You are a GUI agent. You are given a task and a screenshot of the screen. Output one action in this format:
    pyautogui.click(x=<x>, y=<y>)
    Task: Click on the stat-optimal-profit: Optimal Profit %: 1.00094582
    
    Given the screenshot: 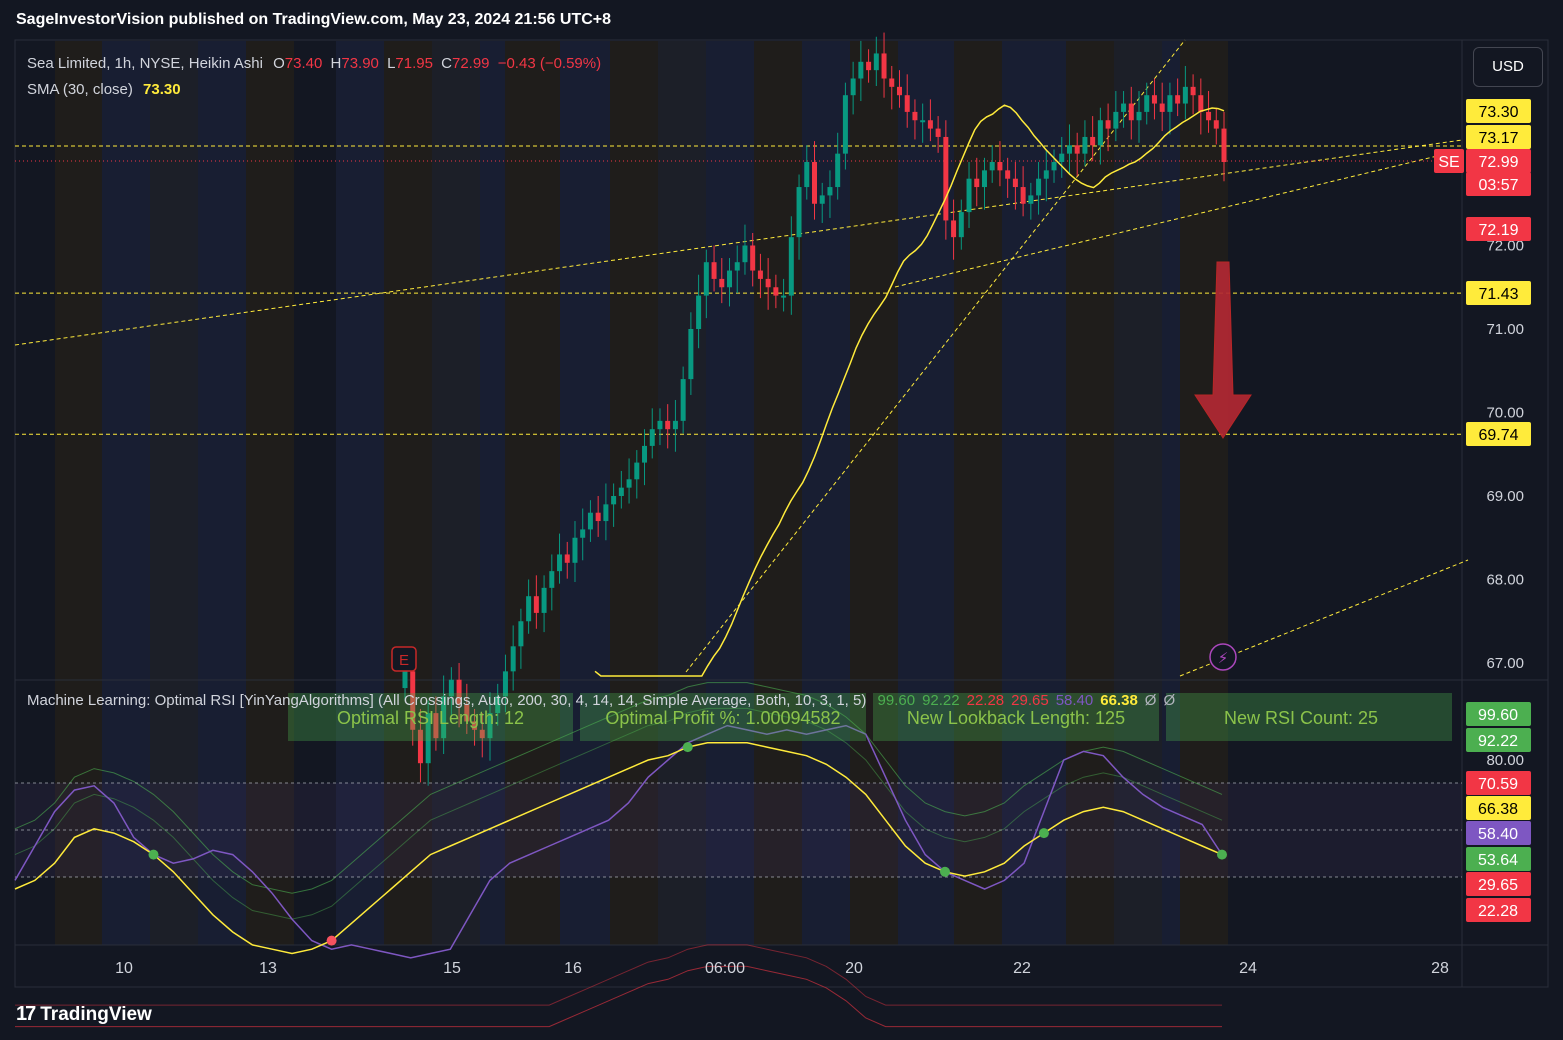 What is the action you would take?
    pyautogui.click(x=723, y=717)
    